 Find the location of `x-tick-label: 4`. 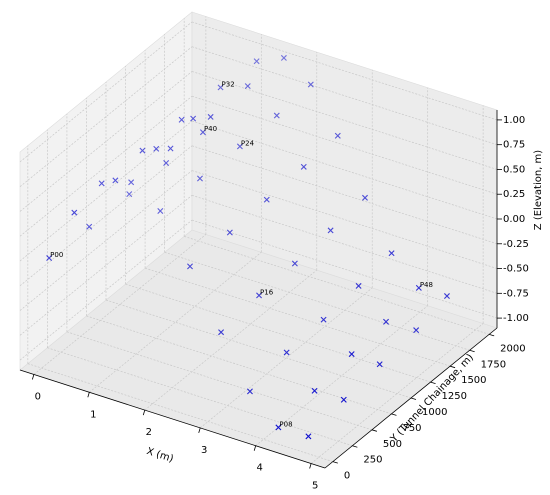

x-tick-label: 4 is located at coordinates (259, 468).